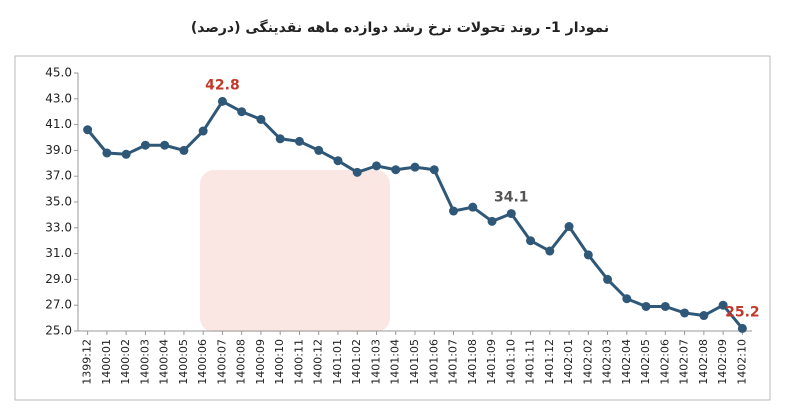 The image size is (787, 411). Describe the element at coordinates (202, 362) in the screenshot. I see `x-tick-label: 1400:06` at that location.